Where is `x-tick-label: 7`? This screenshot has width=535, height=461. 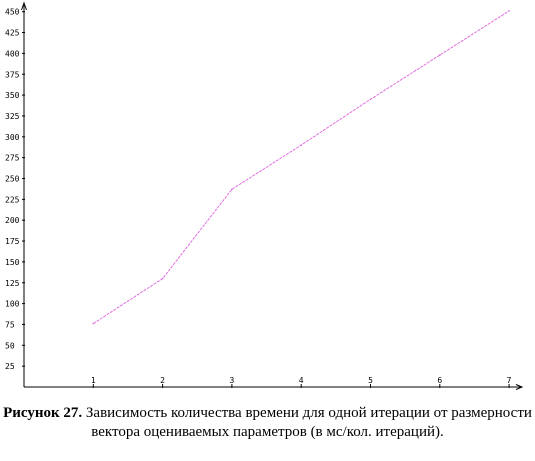 x-tick-label: 7 is located at coordinates (509, 380).